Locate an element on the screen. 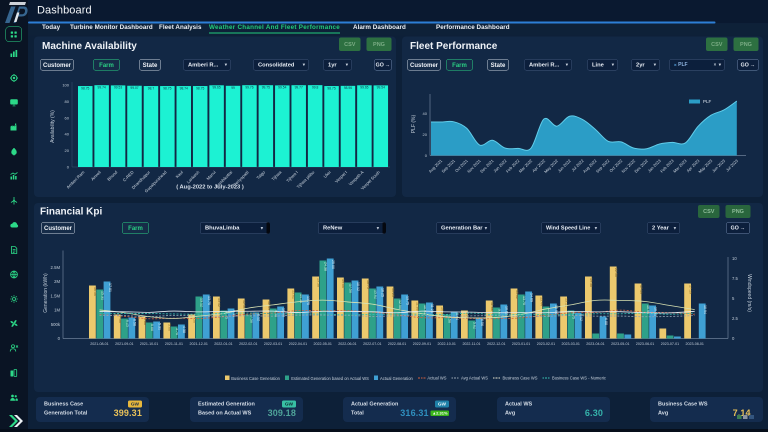  svg-text: 99.76 is located at coordinates (249, 87).